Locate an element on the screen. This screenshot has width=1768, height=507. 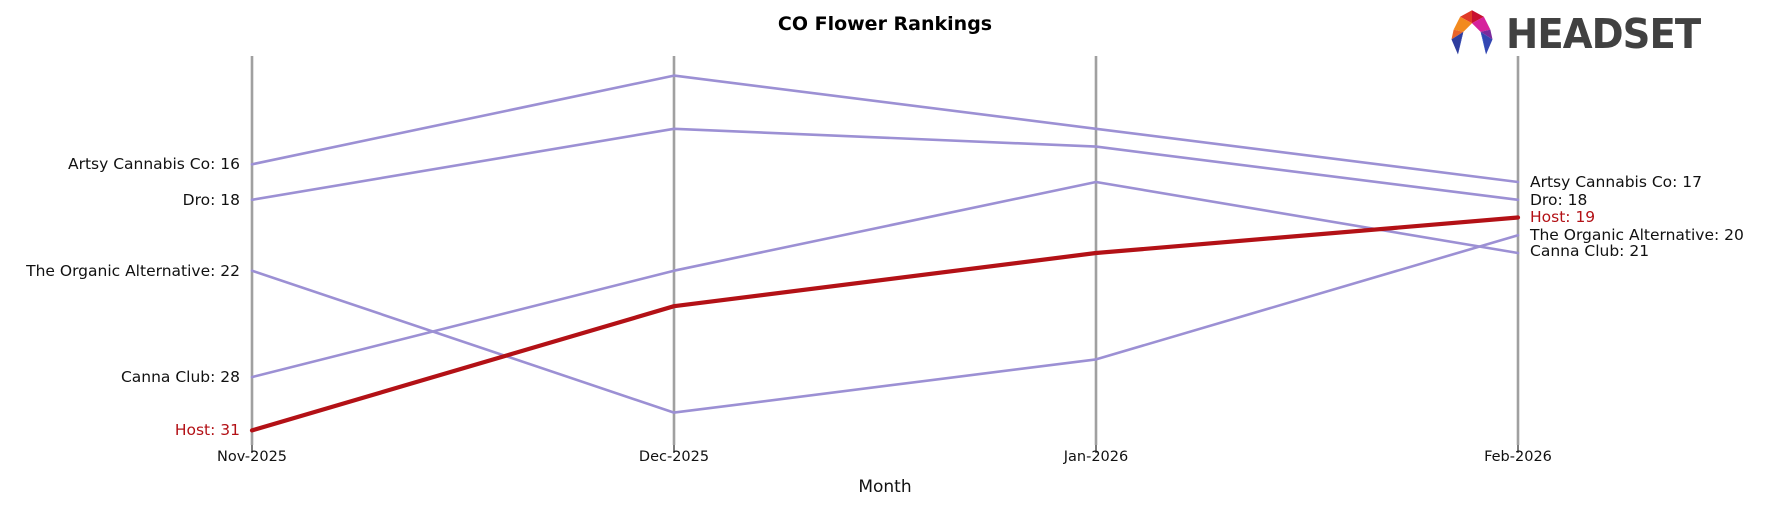
right-label-canna: Canna Club: 21 is located at coordinates (1590, 251).